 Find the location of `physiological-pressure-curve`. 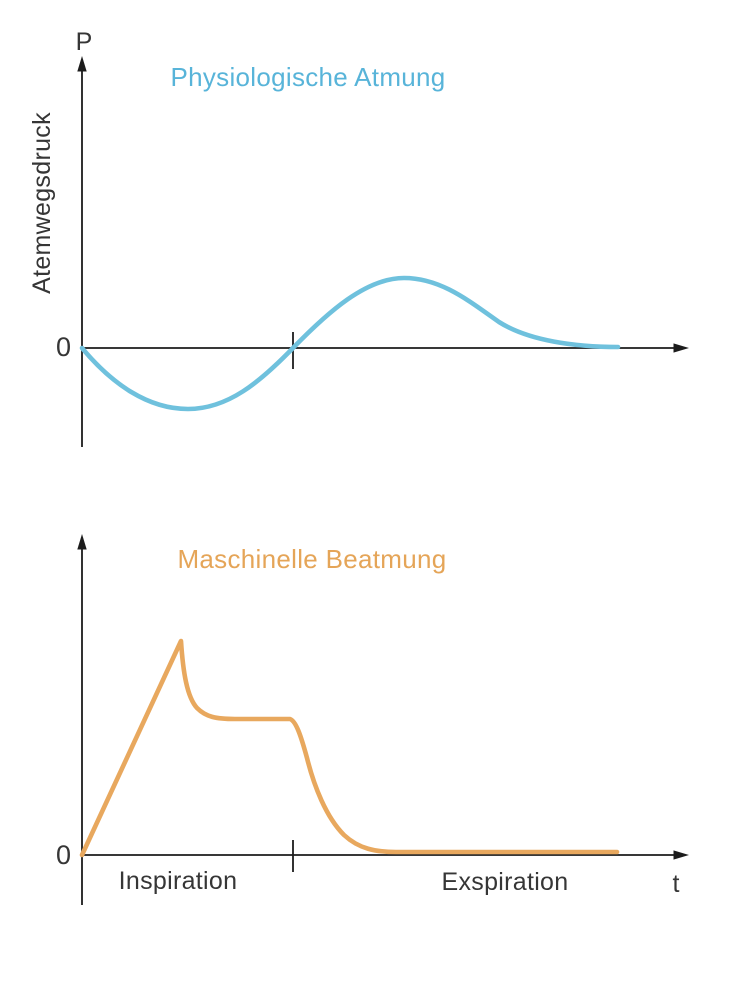

physiological-pressure-curve is located at coordinates (350, 343).